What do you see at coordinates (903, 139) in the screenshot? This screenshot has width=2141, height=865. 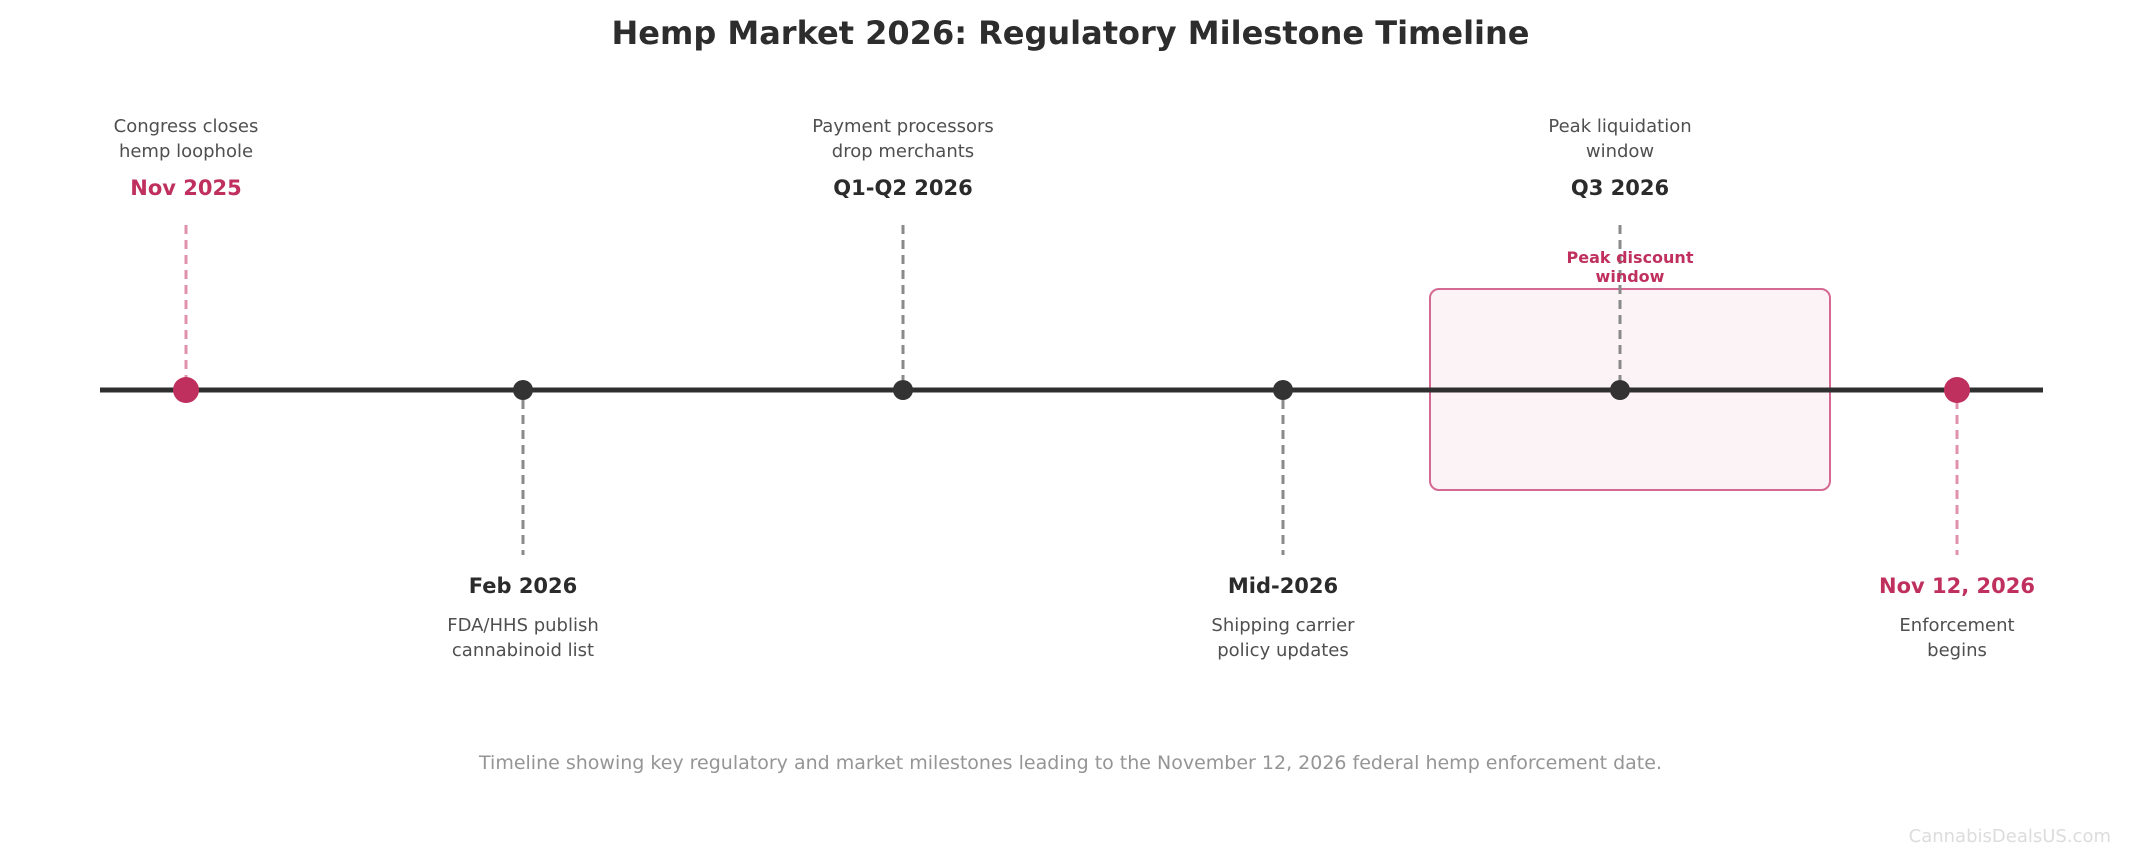 I see `milestone-description: Payment processors drop merchants` at bounding box center [903, 139].